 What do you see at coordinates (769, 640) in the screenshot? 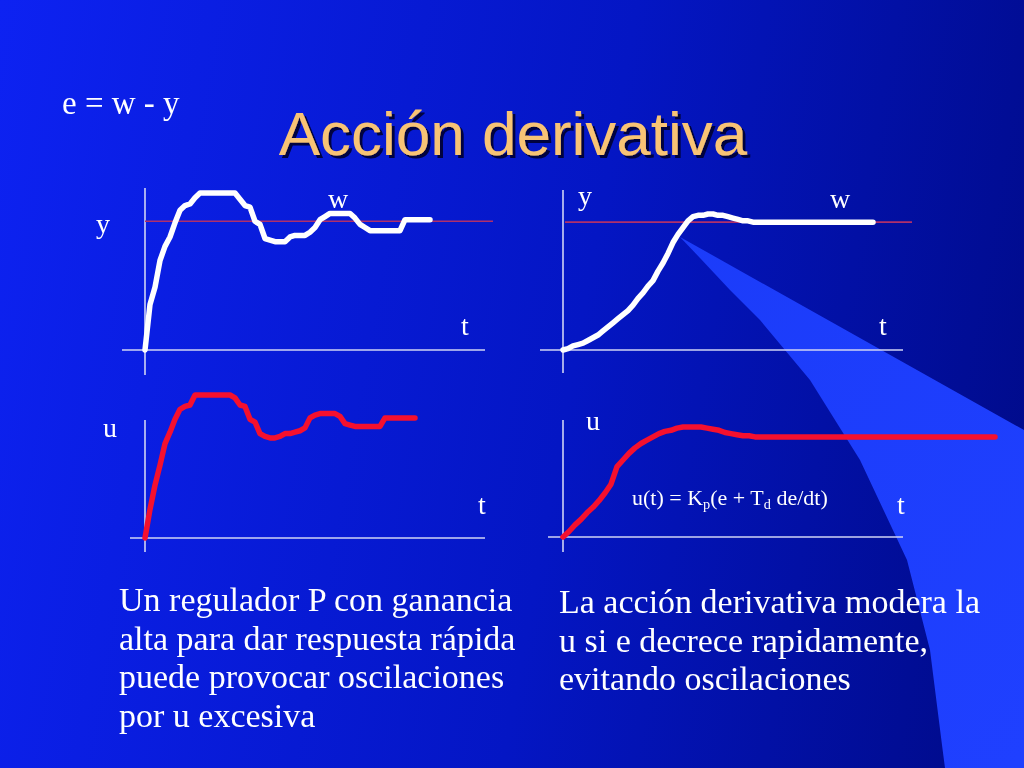
I see `text: La acción derivativa modera la u si e decrece rapidamente, evitando oscilaciones` at bounding box center [769, 640].